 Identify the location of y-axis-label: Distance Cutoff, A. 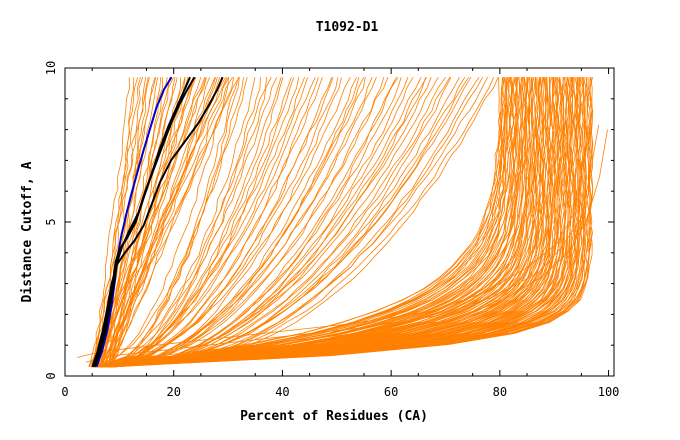
(27, 231).